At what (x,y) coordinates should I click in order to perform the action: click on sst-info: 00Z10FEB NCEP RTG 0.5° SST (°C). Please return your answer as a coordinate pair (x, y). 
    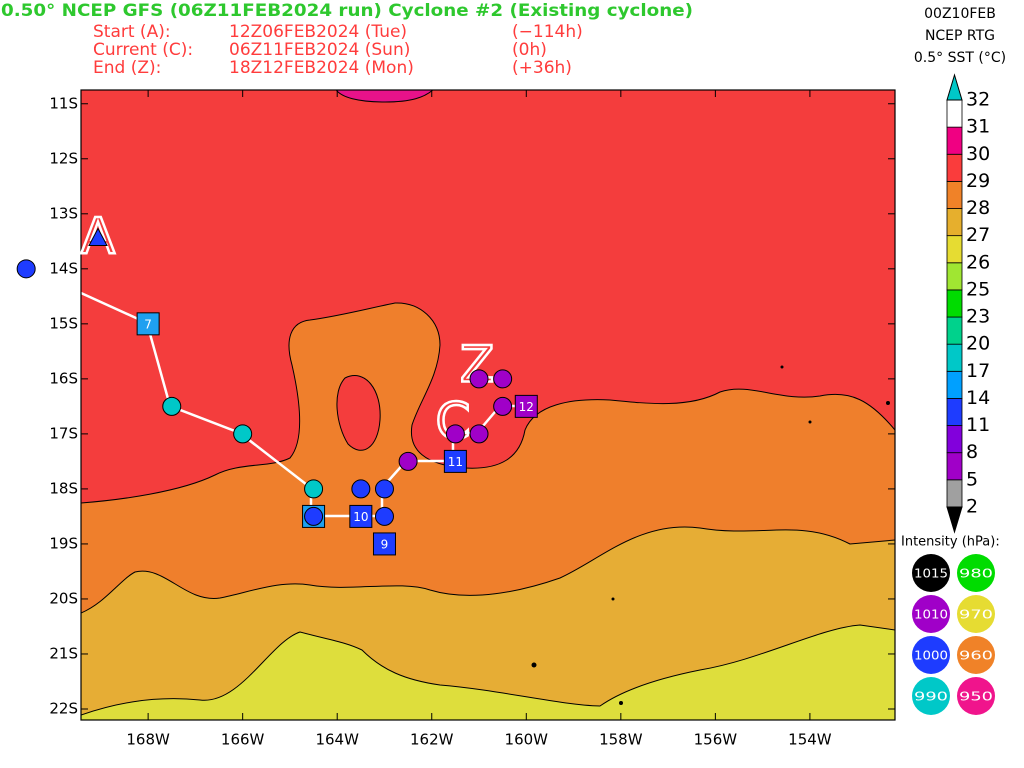
    Looking at the image, I should click on (960, 36).